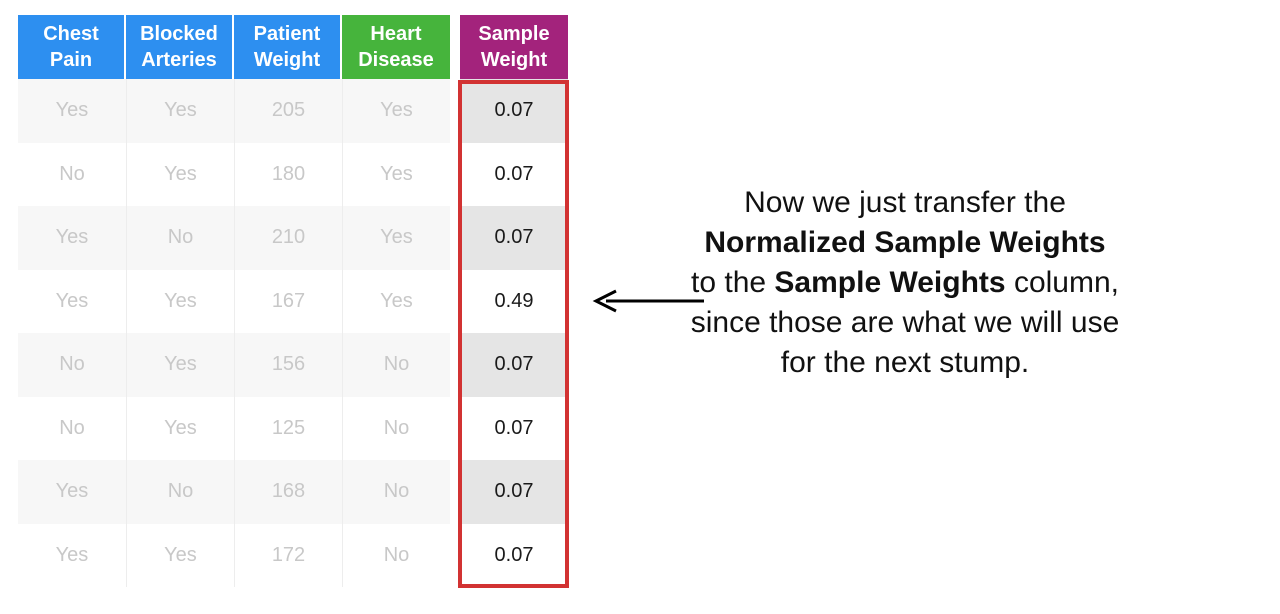  What do you see at coordinates (905, 202) in the screenshot?
I see `explanation-part-1: Now we just transfer the` at bounding box center [905, 202].